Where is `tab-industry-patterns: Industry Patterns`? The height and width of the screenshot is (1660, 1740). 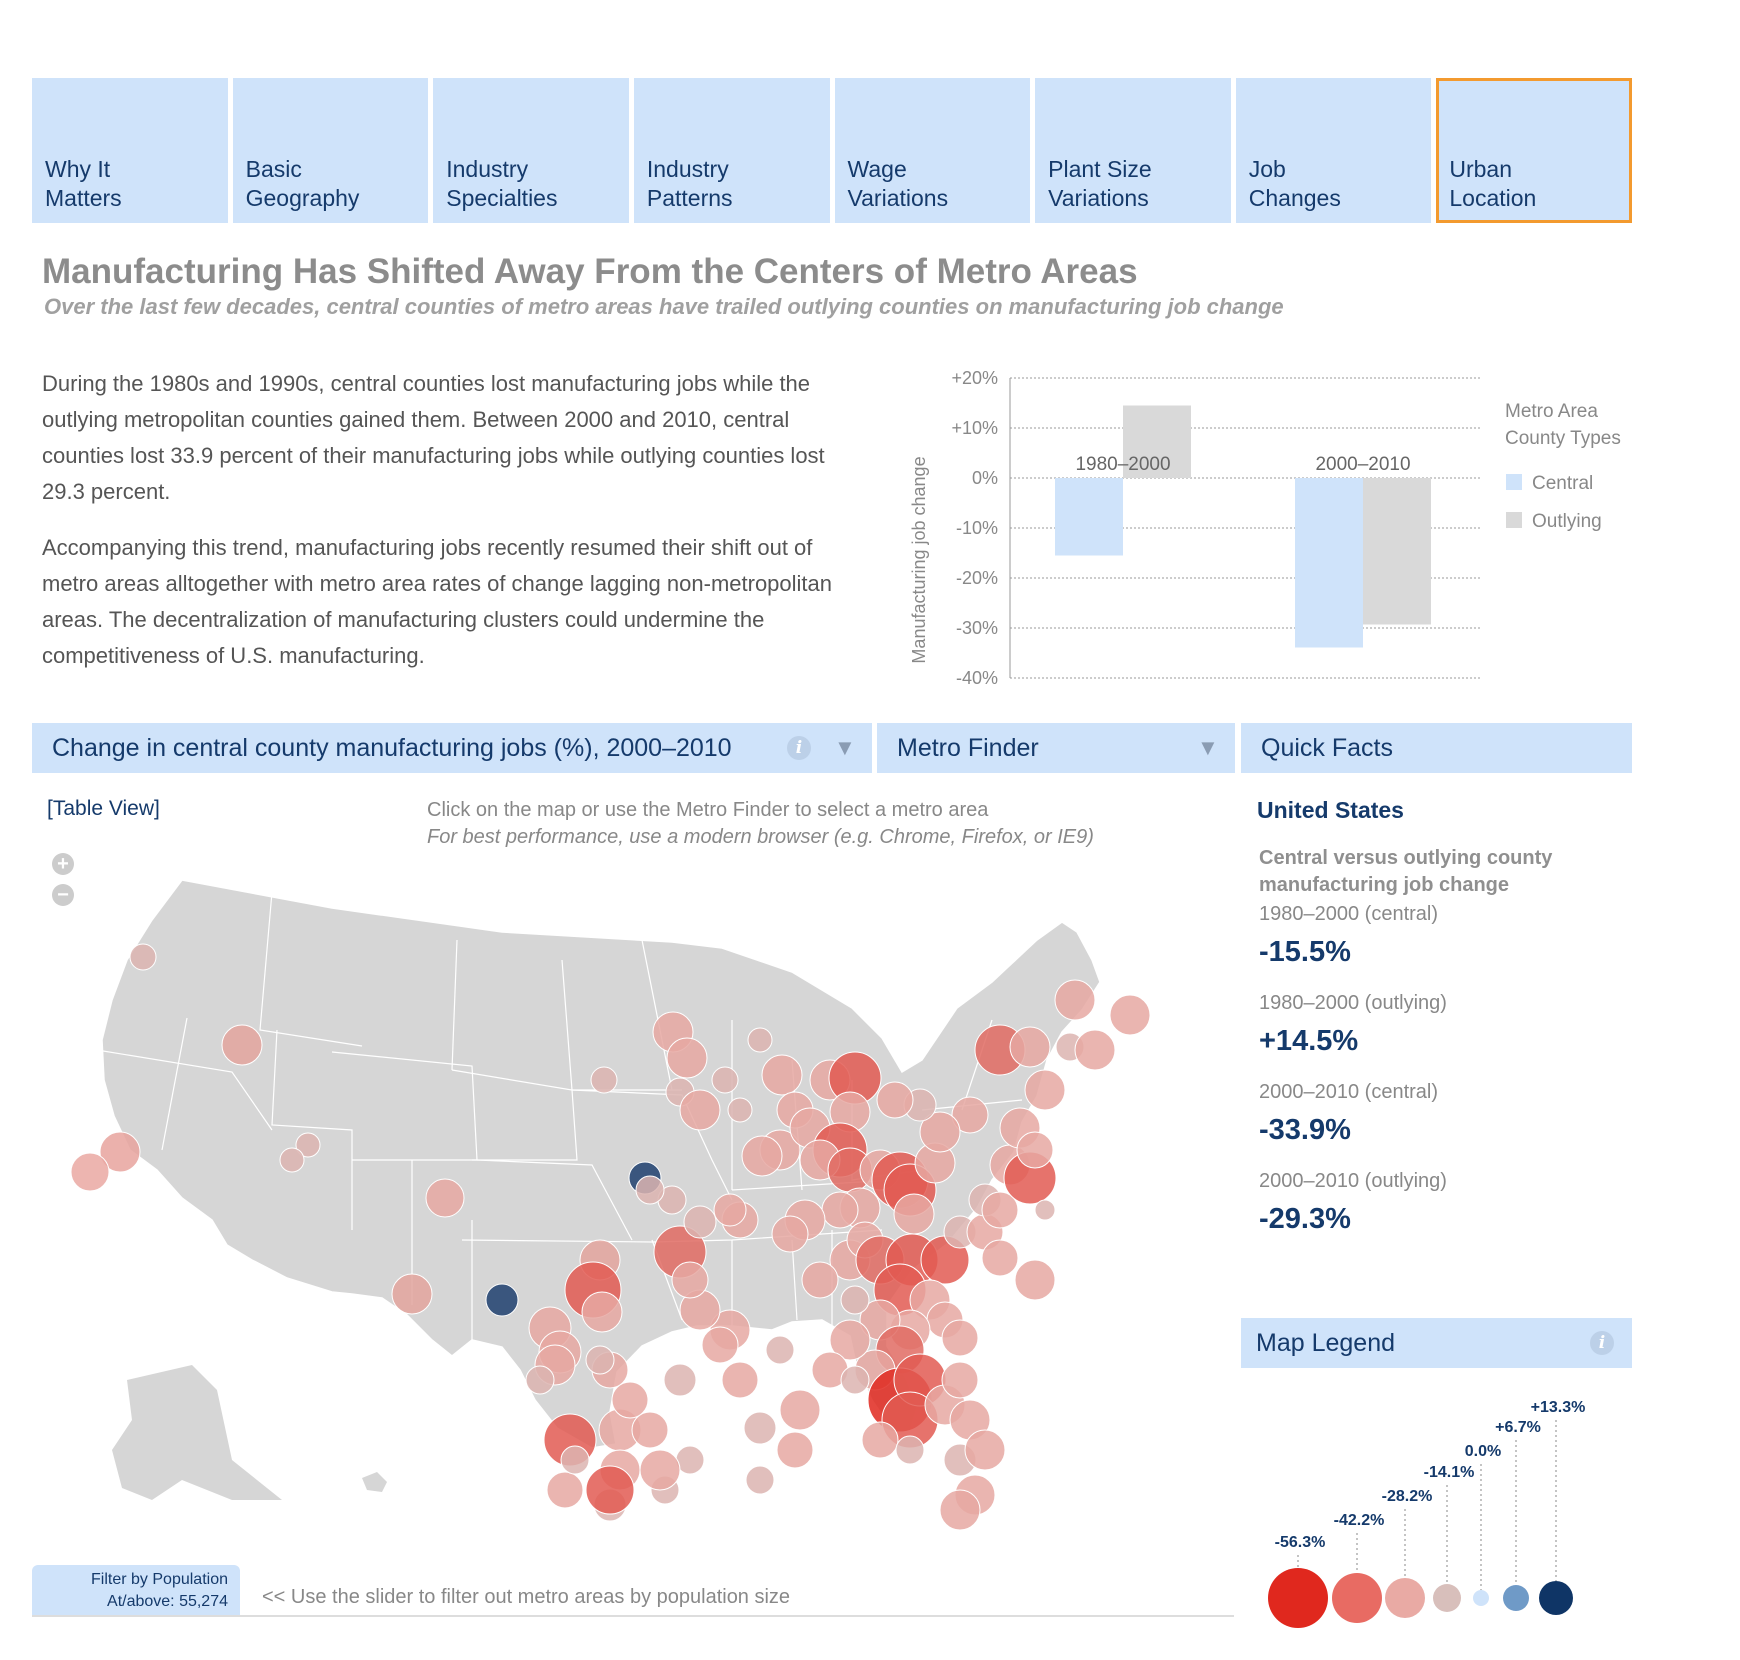
tab-industry-patterns: Industry Patterns is located at coordinates (731, 150).